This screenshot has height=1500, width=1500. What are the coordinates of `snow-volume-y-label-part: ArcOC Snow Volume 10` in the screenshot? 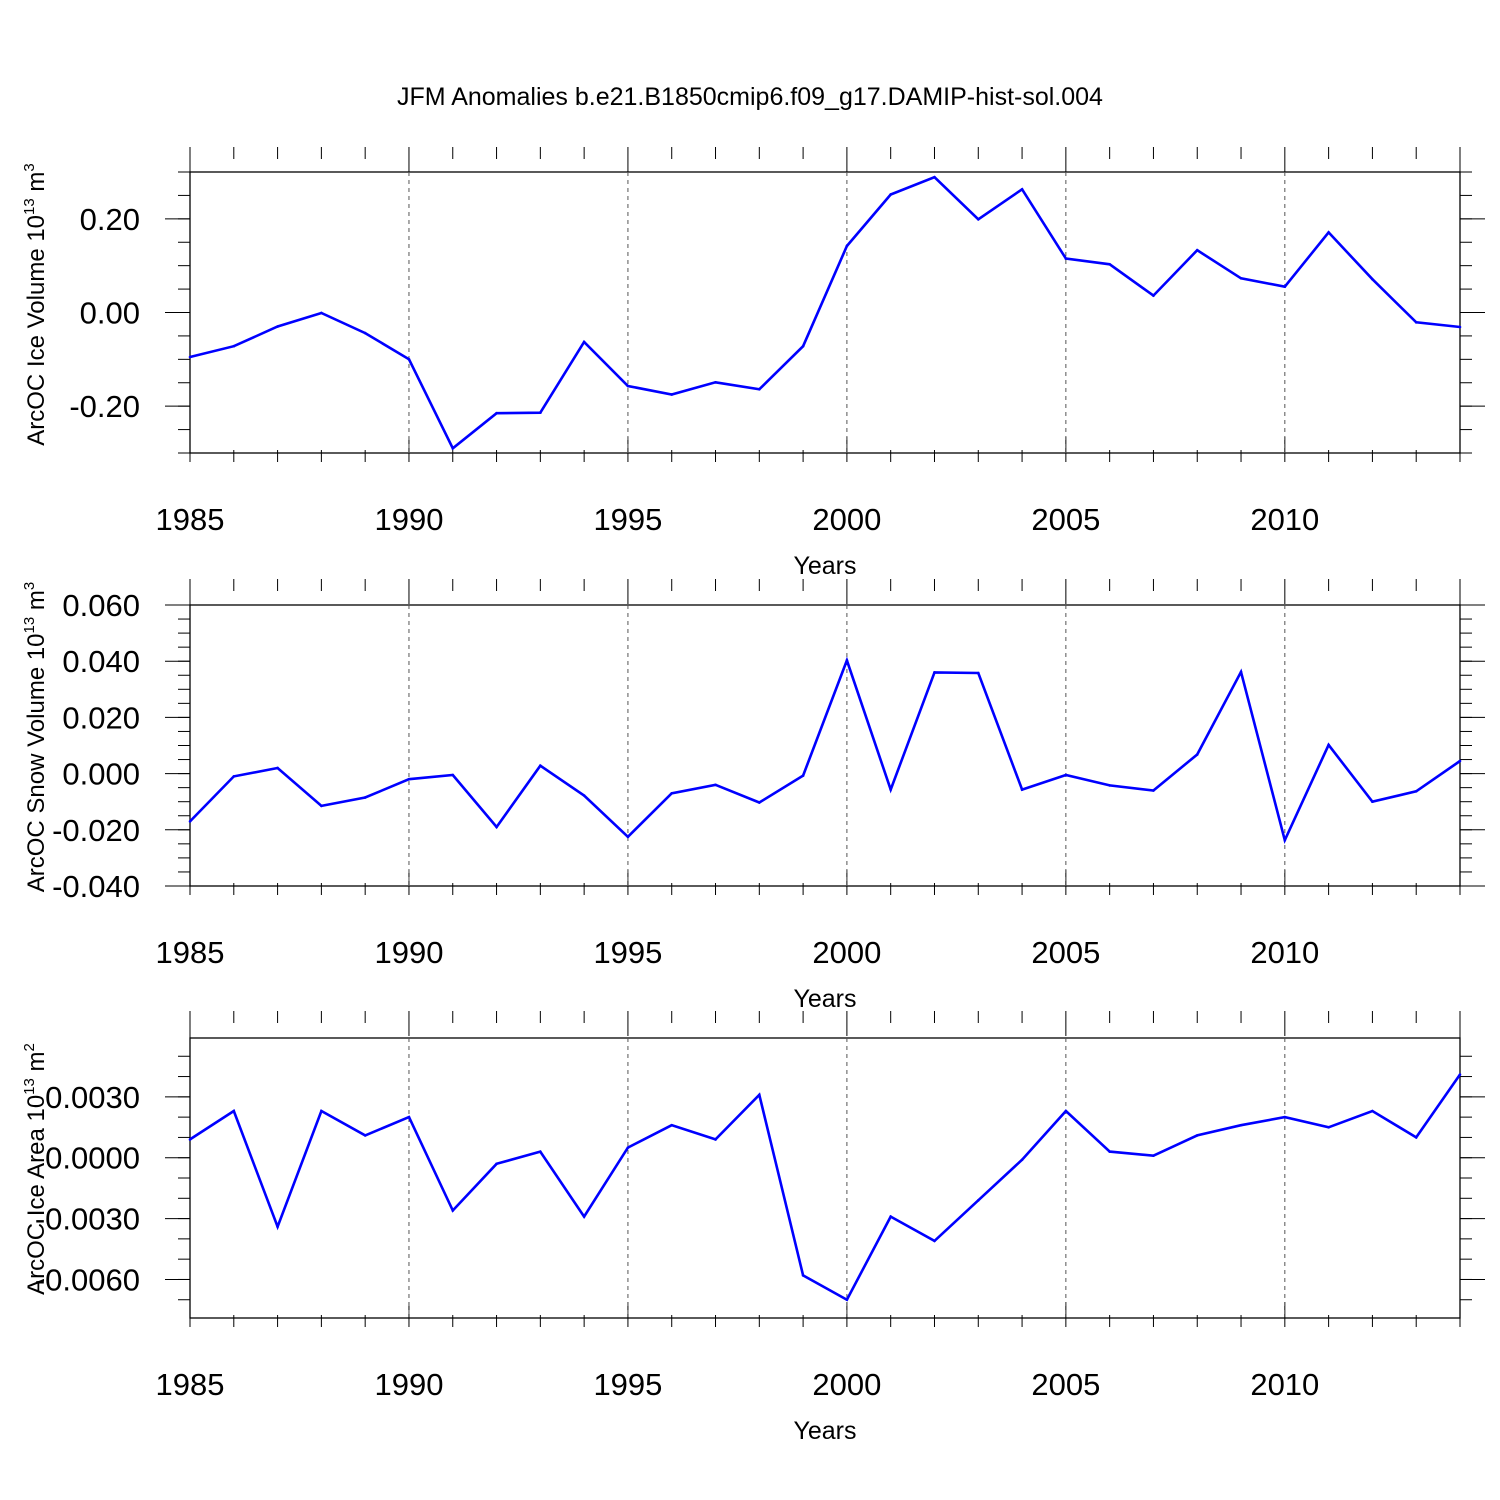 It's located at (36, 762).